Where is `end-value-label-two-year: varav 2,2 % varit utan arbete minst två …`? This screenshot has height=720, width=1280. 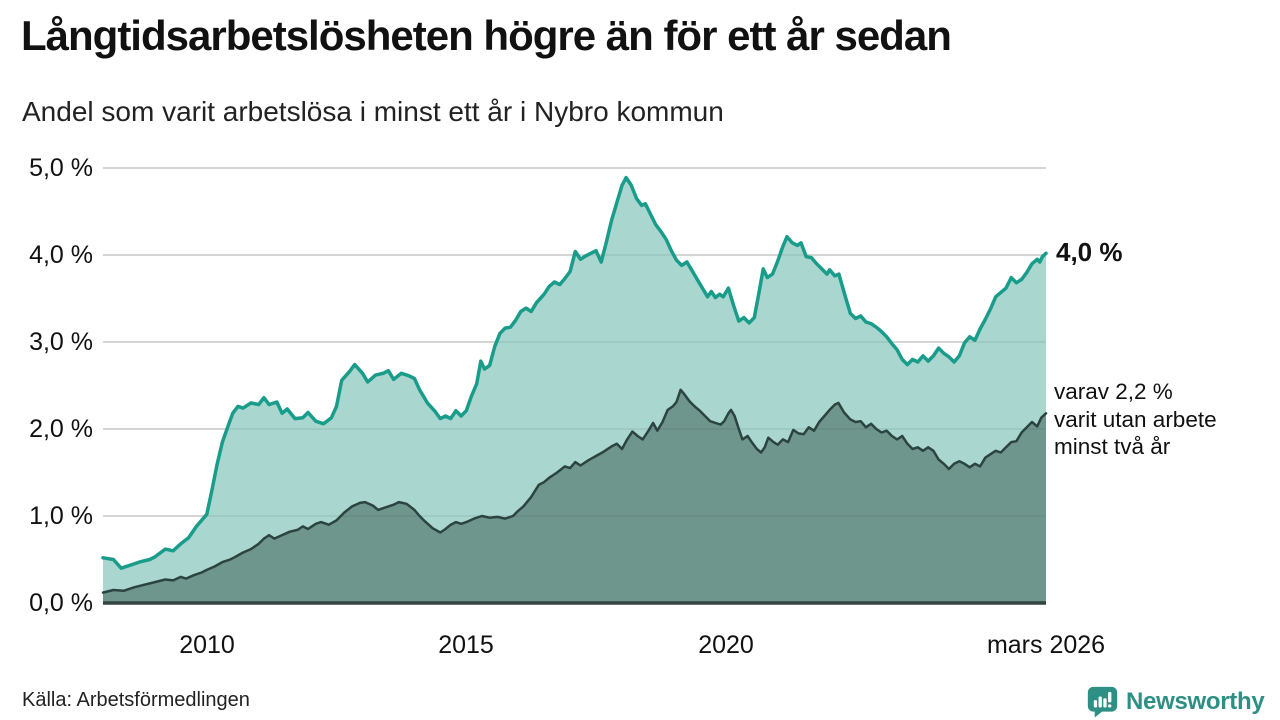 end-value-label-two-year: varav 2,2 % varit utan arbete minst två … is located at coordinates (1135, 419).